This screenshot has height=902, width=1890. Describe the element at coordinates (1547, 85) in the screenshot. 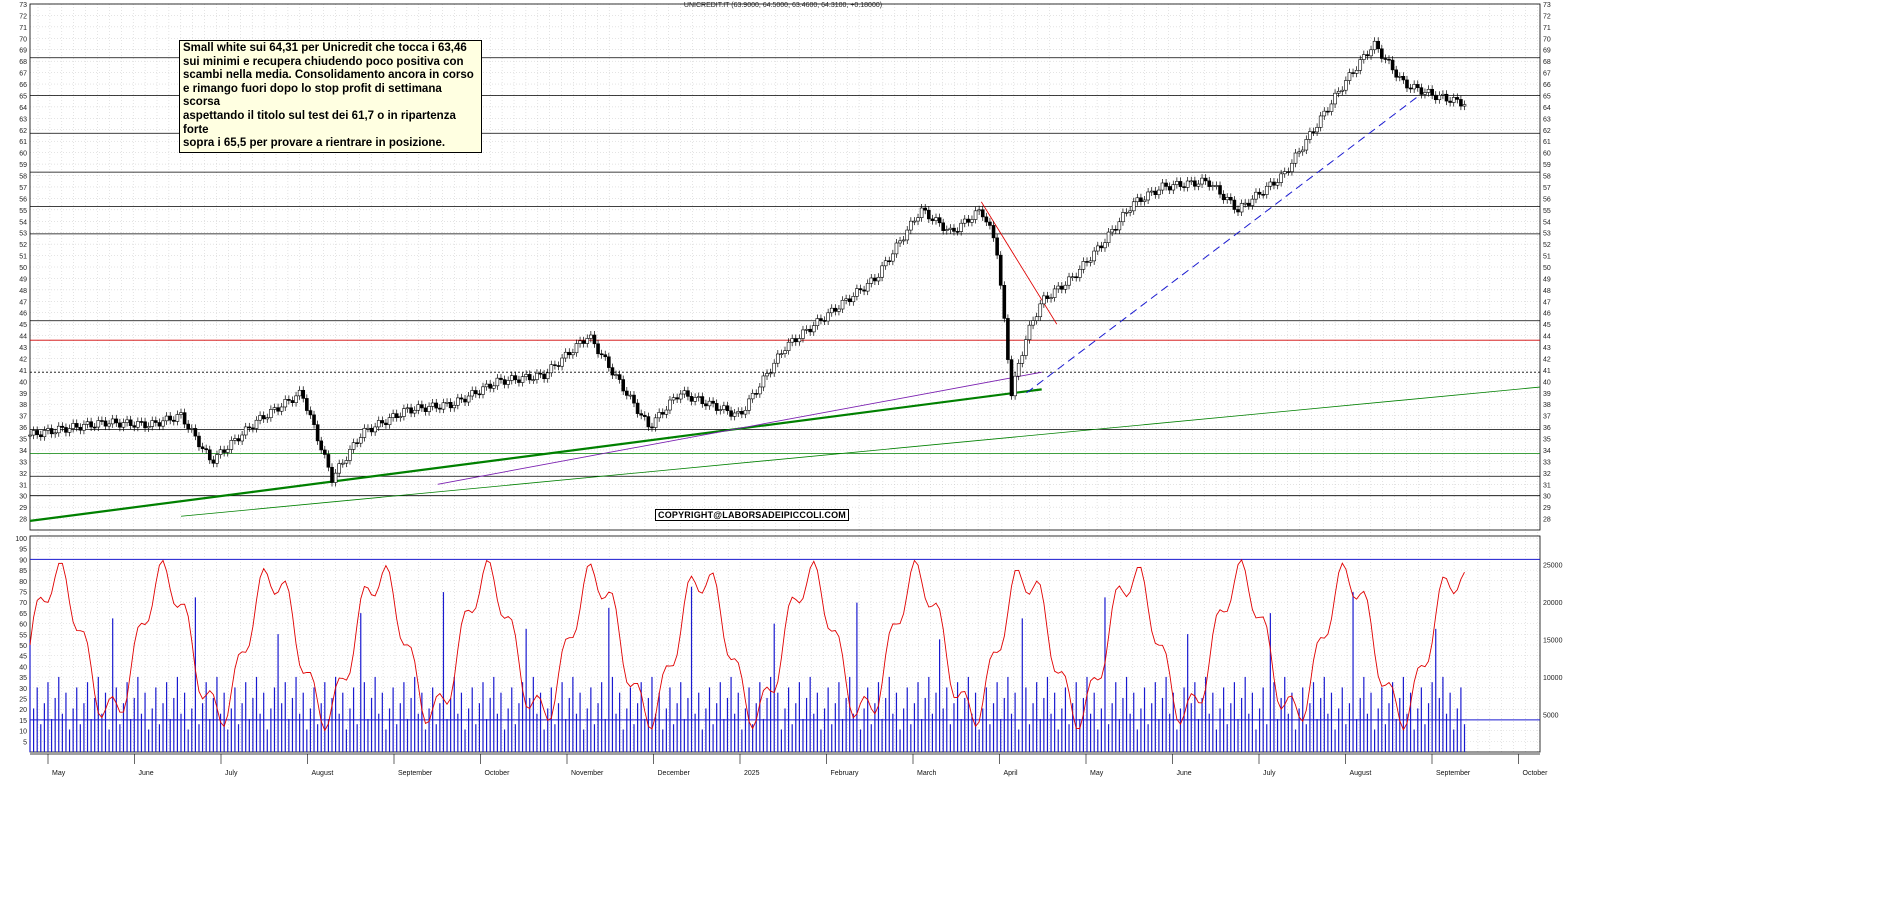

I see `y-tick-right: 66` at that location.